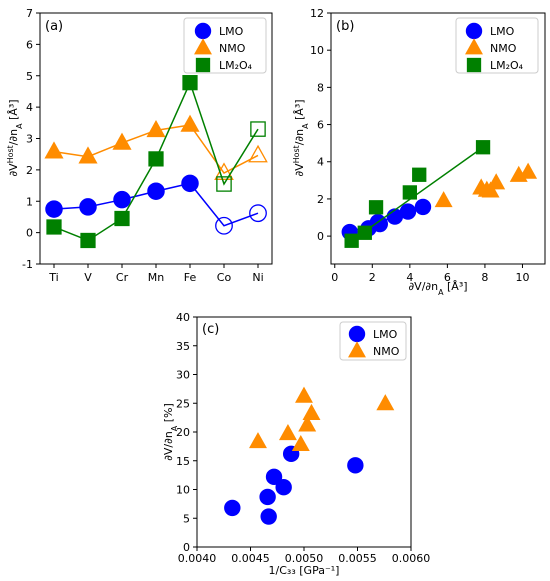 Image resolution: width=550 pixels, height=581 pixels. What do you see at coordinates (301, 137) in the screenshot?
I see `panel-b-ylabel: ∂VHost/∂nA [Å³]` at bounding box center [301, 137].